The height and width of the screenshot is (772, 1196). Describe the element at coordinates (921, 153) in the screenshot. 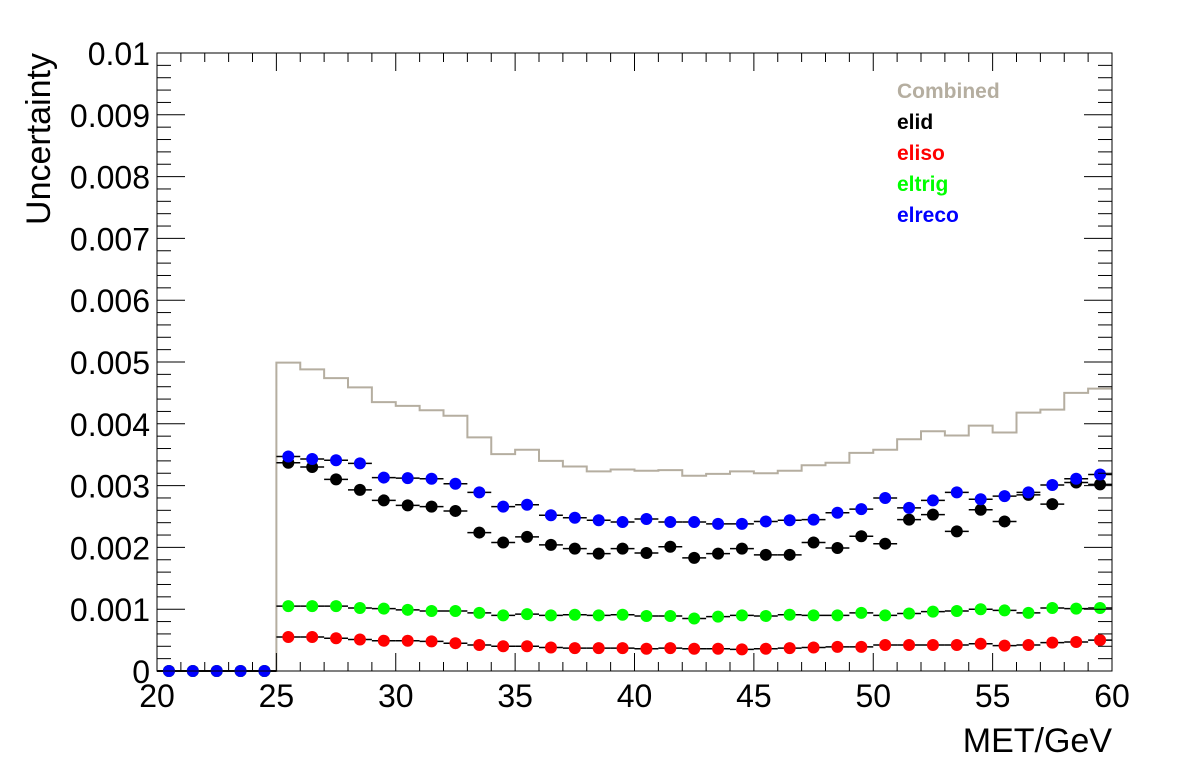

I see `legend-entry-eliso: eliso` at that location.